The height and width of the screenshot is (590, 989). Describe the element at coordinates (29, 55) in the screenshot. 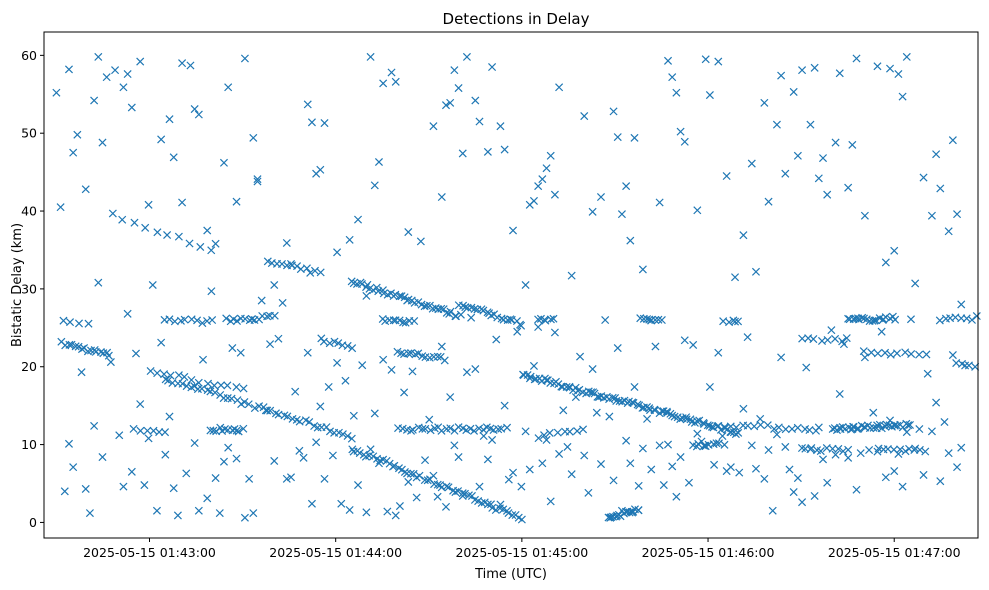

I see `y-tick-label: 60` at that location.